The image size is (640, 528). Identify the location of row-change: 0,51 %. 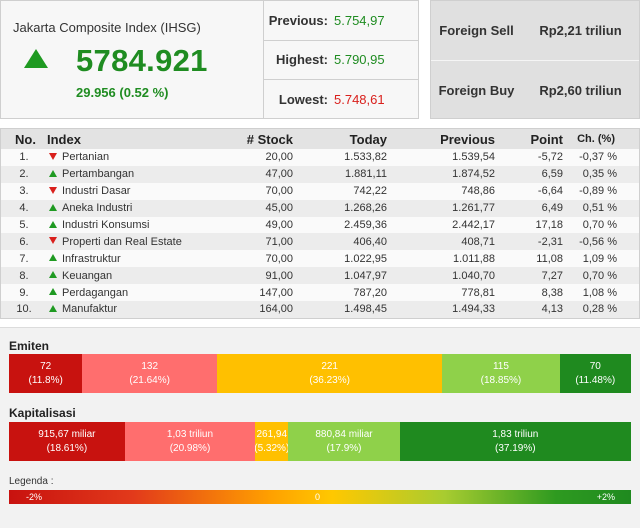
(599, 208).